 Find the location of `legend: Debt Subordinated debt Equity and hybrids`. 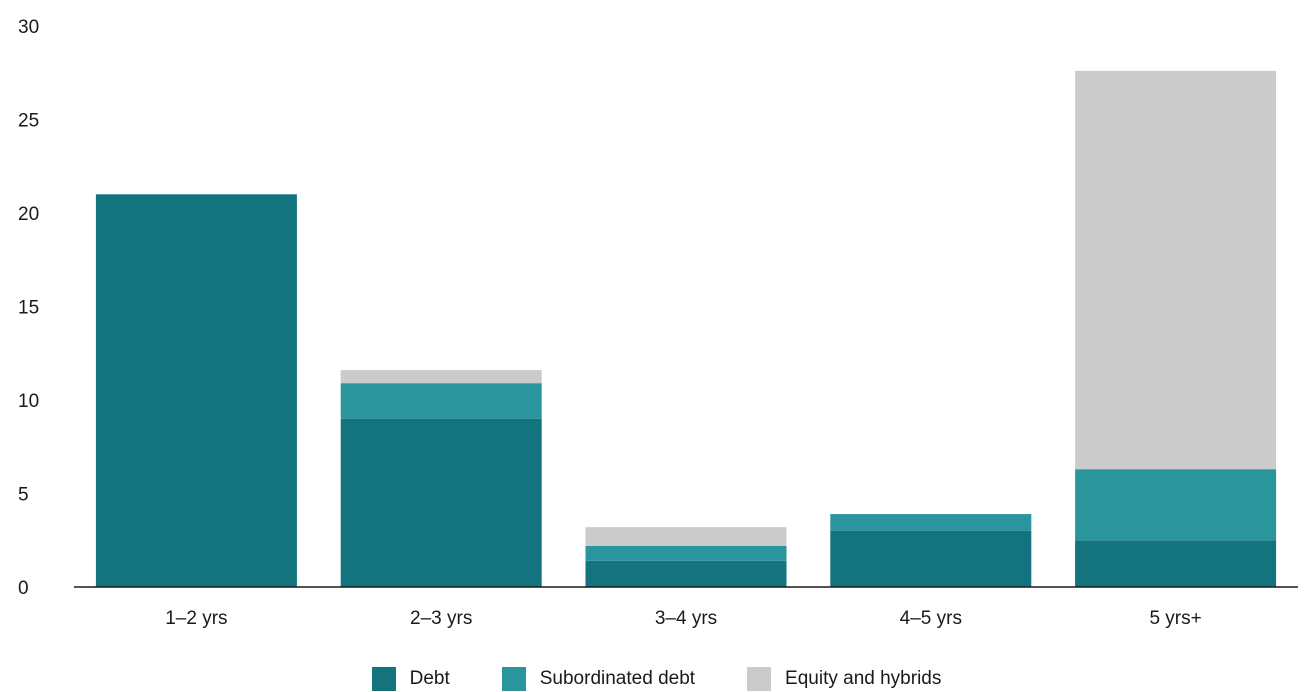

legend: Debt Subordinated debt Equity and hybrids is located at coordinates (656, 679).